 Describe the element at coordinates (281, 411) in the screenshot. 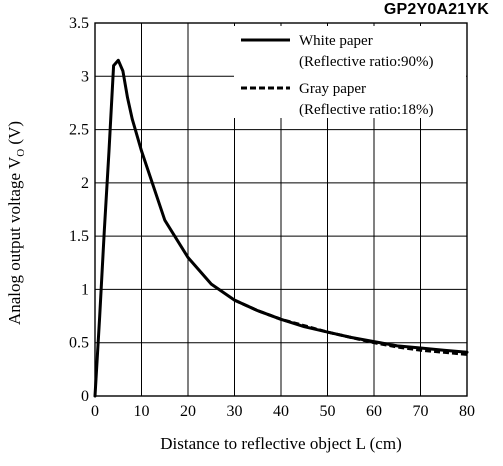

I see `x-tick-label: 40` at that location.